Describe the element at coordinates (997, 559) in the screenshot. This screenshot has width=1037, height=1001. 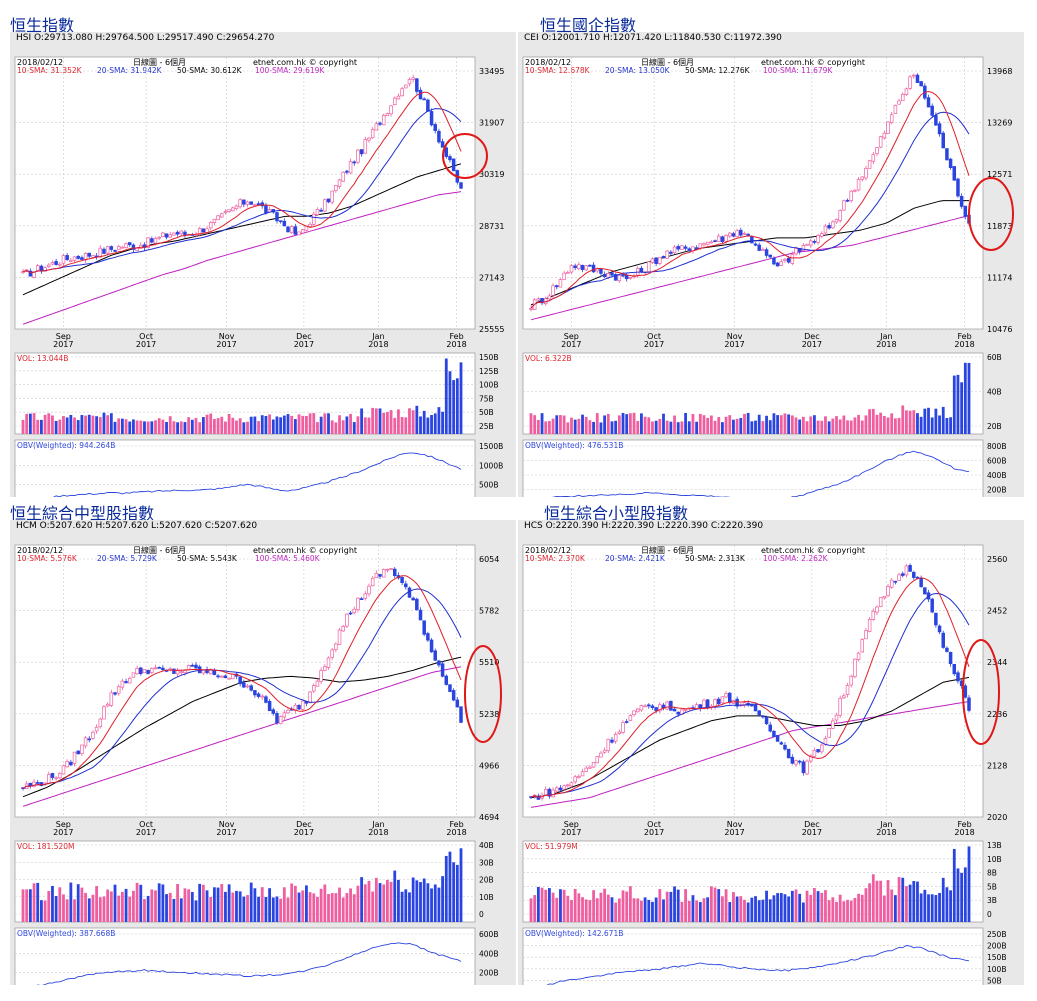
I see `y-tick-label: 2560` at that location.